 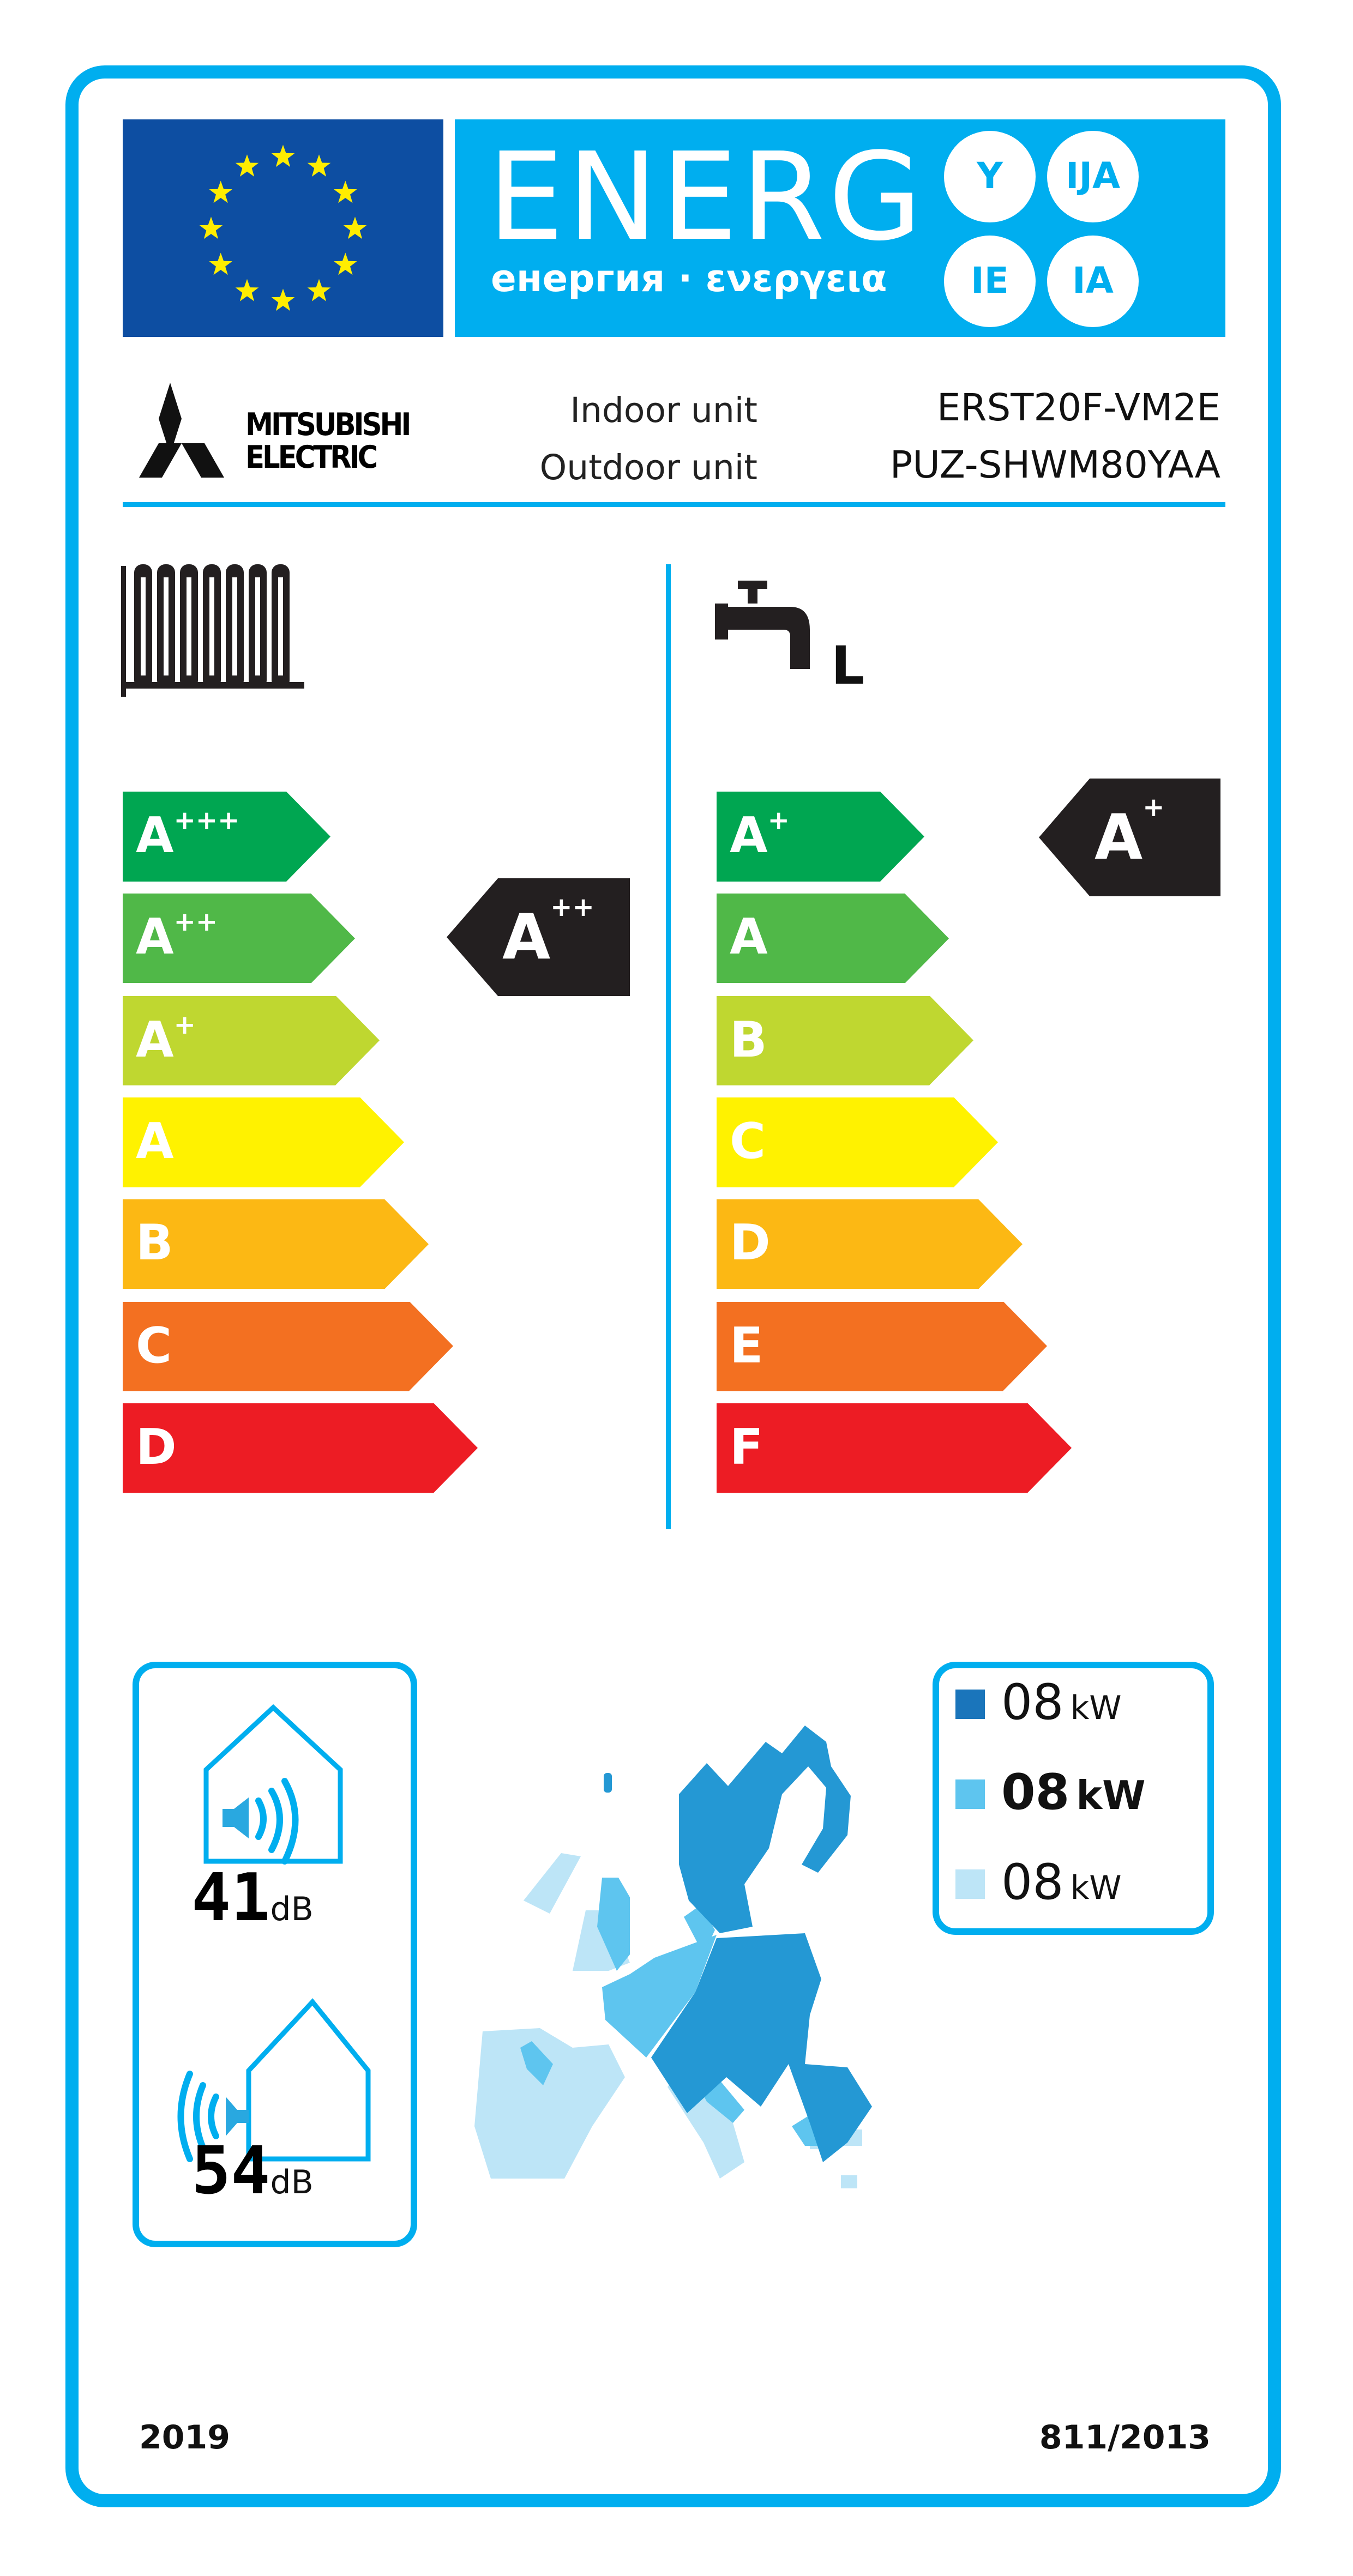 What do you see at coordinates (572, 907) in the screenshot?
I see `rating-plus: ++` at bounding box center [572, 907].